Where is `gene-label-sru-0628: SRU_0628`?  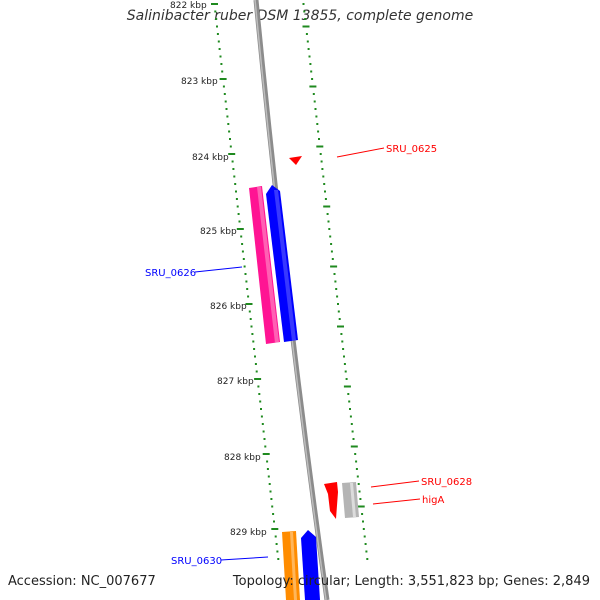 gene-label-sru-0628: SRU_0628 is located at coordinates (446, 482).